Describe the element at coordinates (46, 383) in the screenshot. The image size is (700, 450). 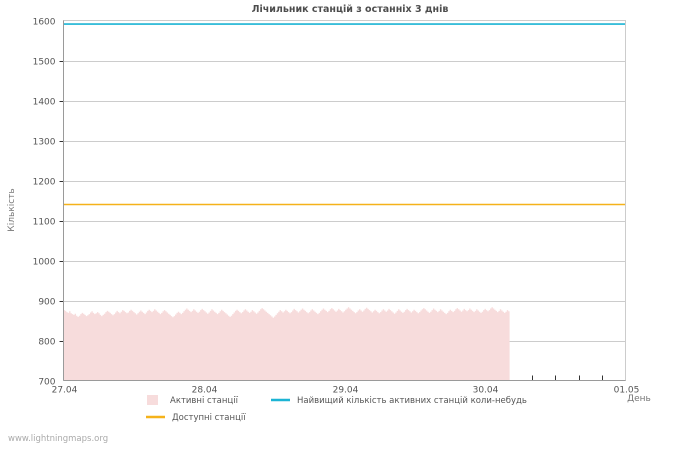
I see `y-tick-label: 700` at that location.